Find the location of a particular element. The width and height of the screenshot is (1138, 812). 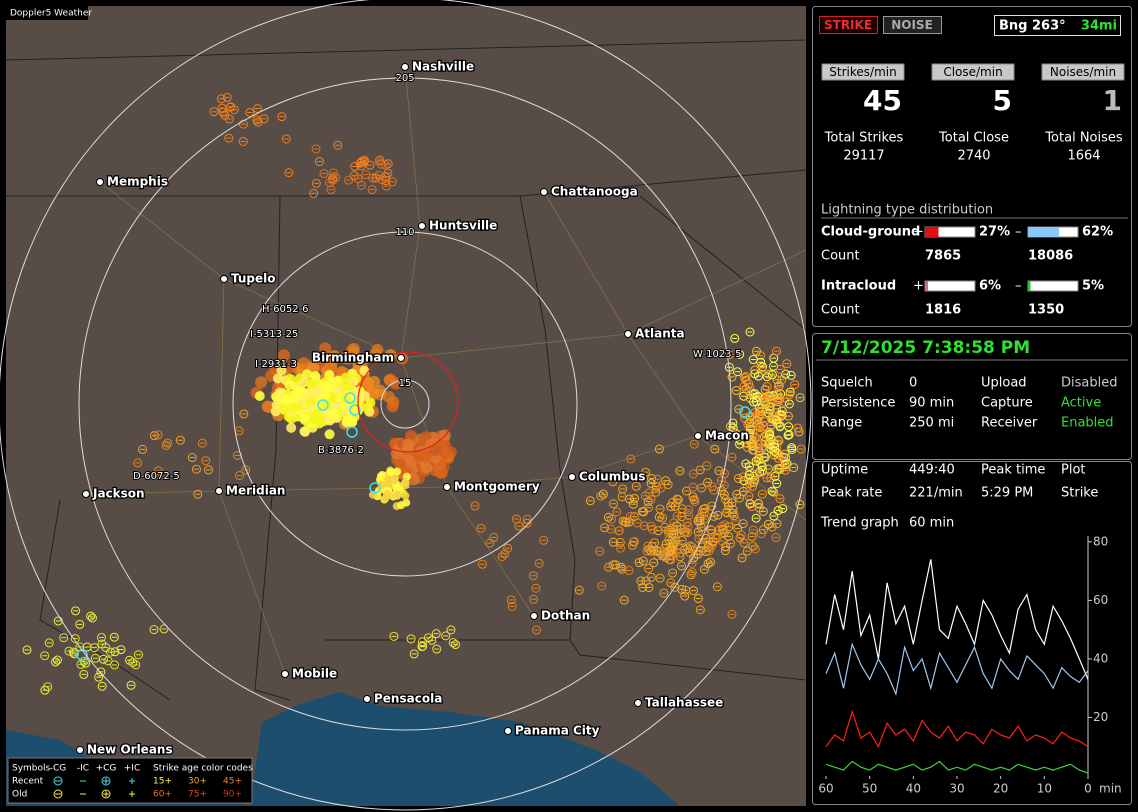

total-value: 29117 is located at coordinates (863, 156).